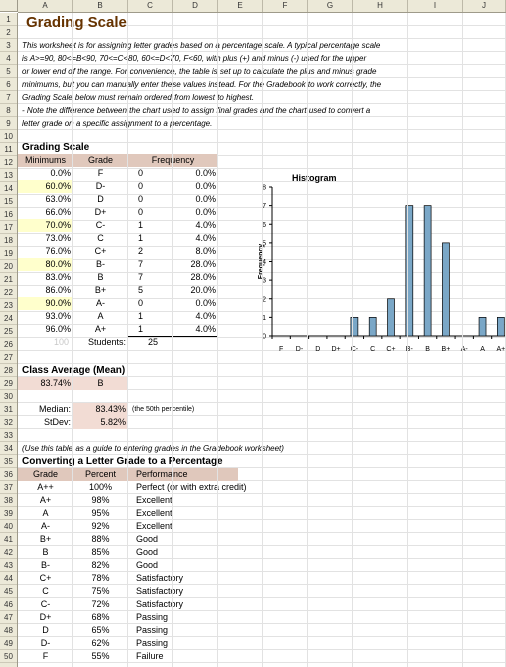 The height and width of the screenshot is (667, 506). Describe the element at coordinates (8, 344) in the screenshot. I see `row-header-26: 26` at that location.